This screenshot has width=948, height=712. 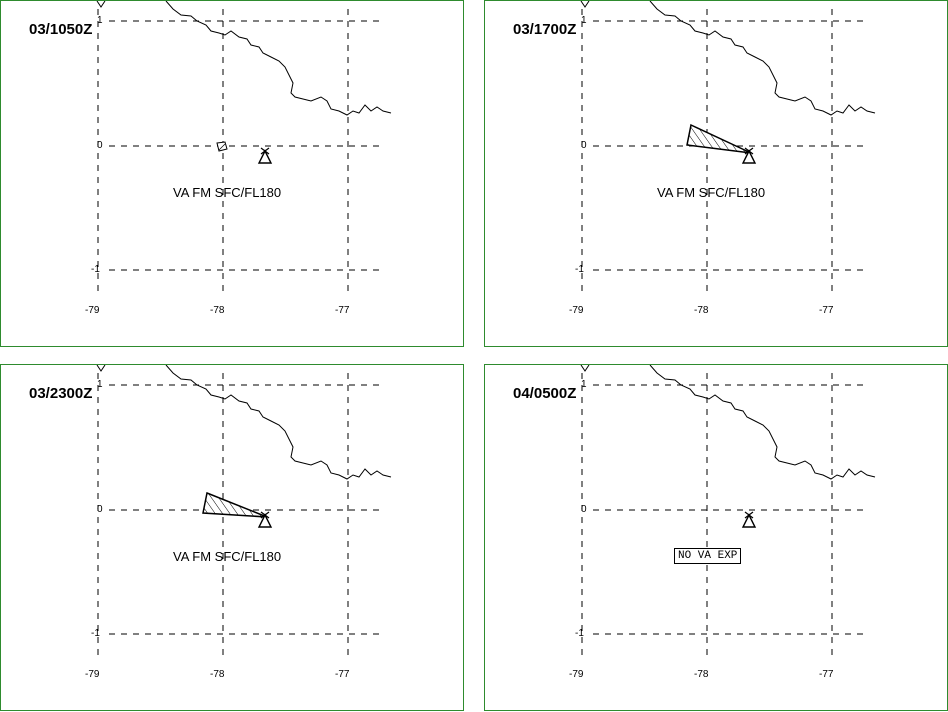 I want to click on hatch-line, so click(x=222, y=147).